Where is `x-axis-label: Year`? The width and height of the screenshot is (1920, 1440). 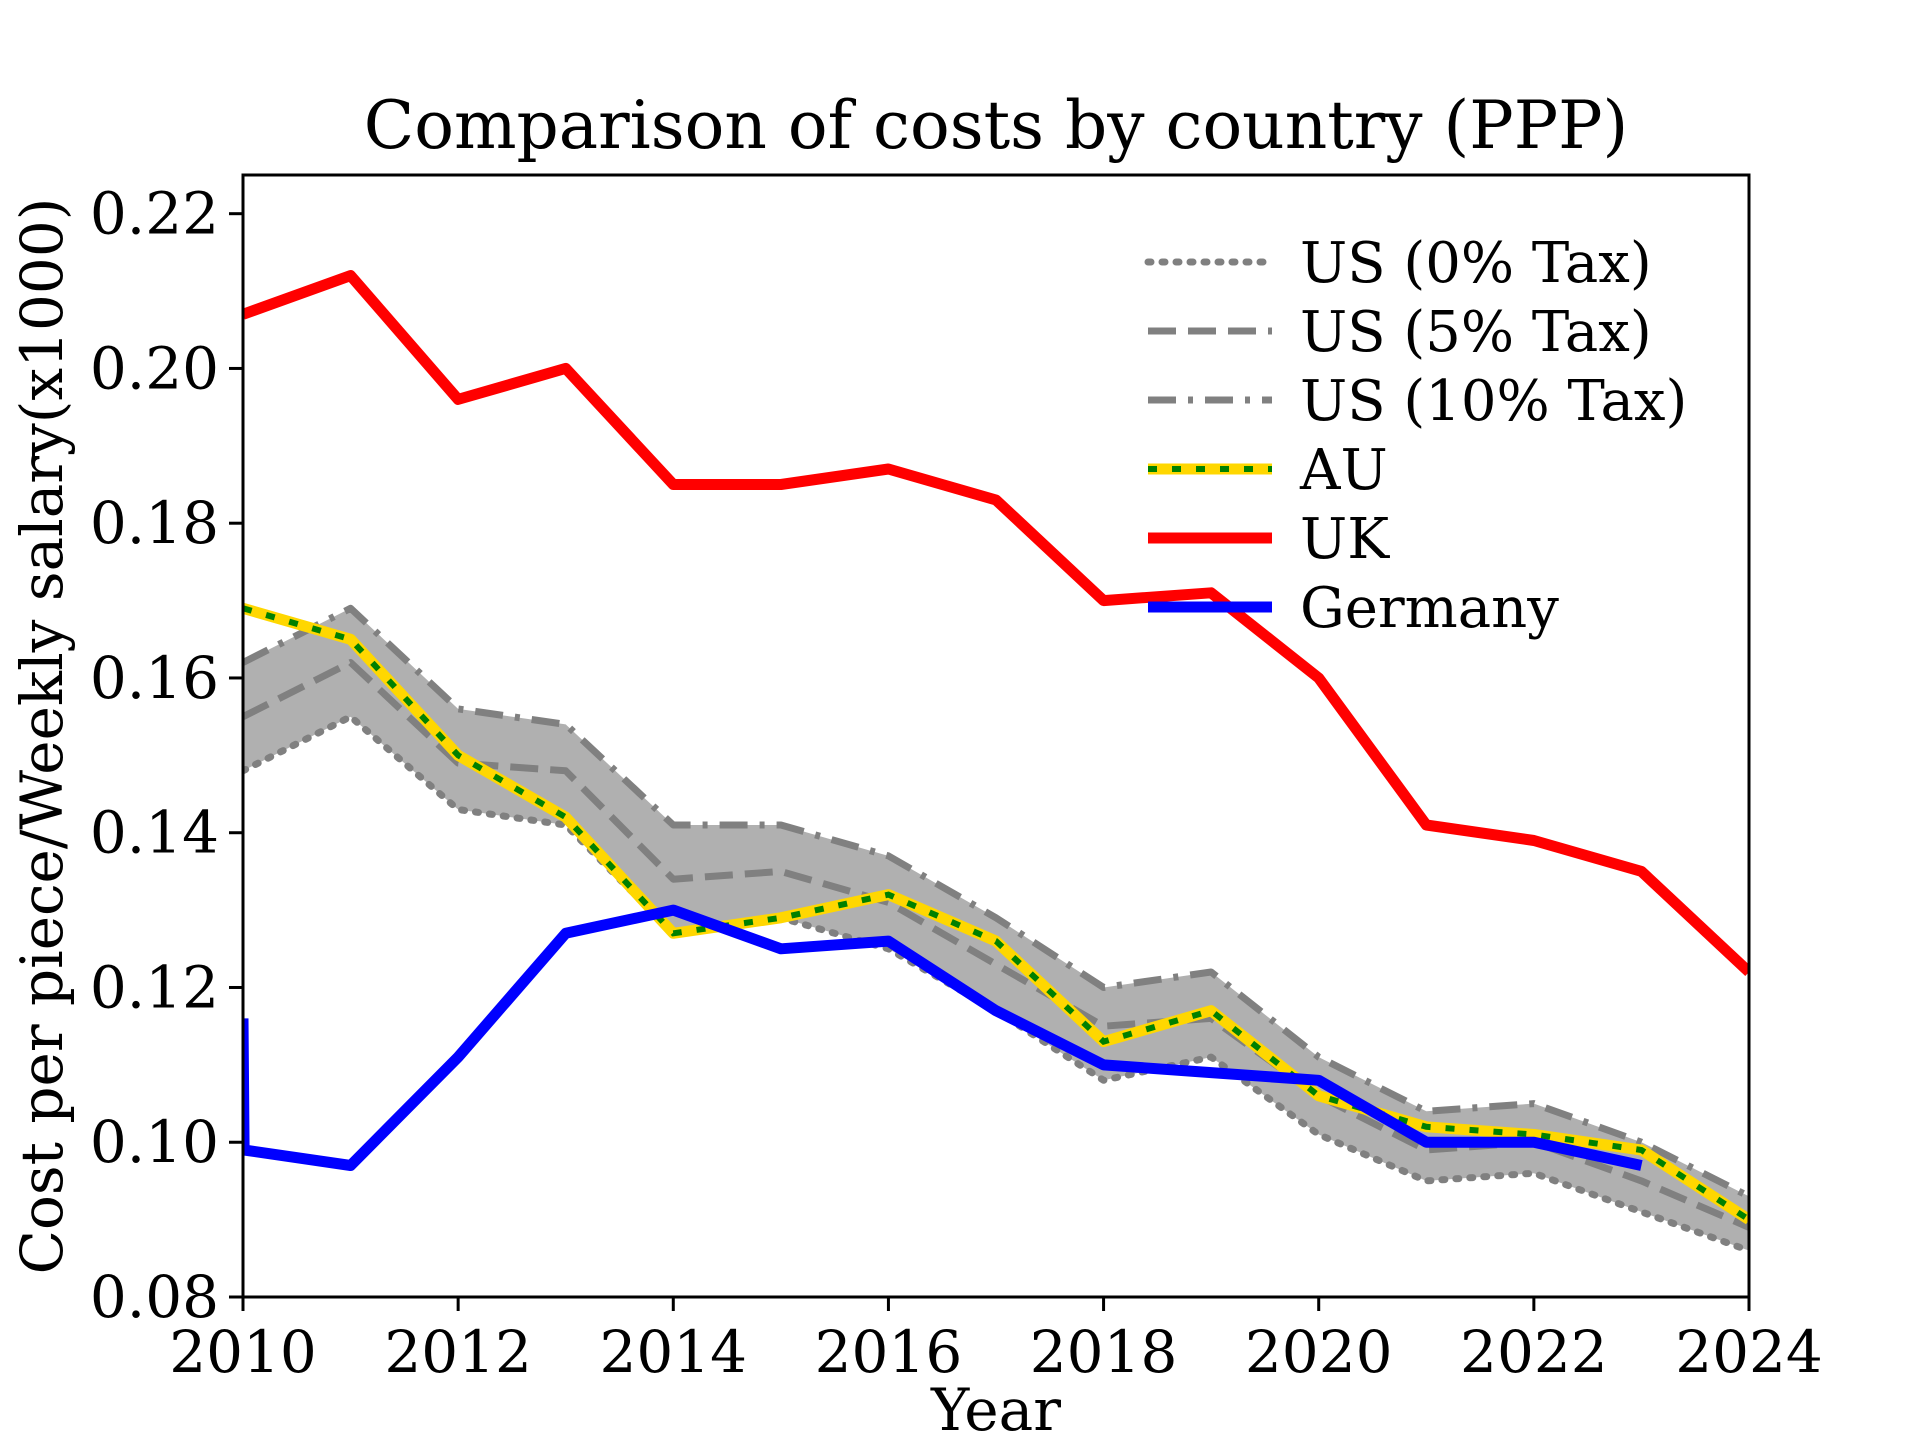 x-axis-label: Year is located at coordinates (995, 1408).